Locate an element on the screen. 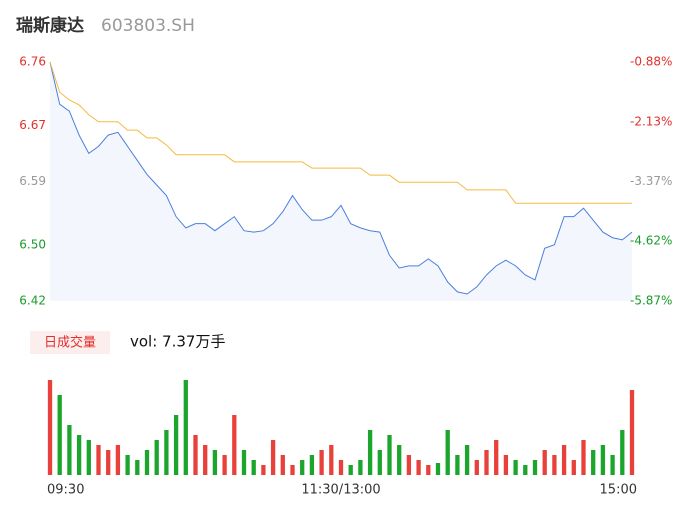 Image resolution: width=686 pixels, height=528 pixels. y-tick-label: 6.67 is located at coordinates (32, 125).